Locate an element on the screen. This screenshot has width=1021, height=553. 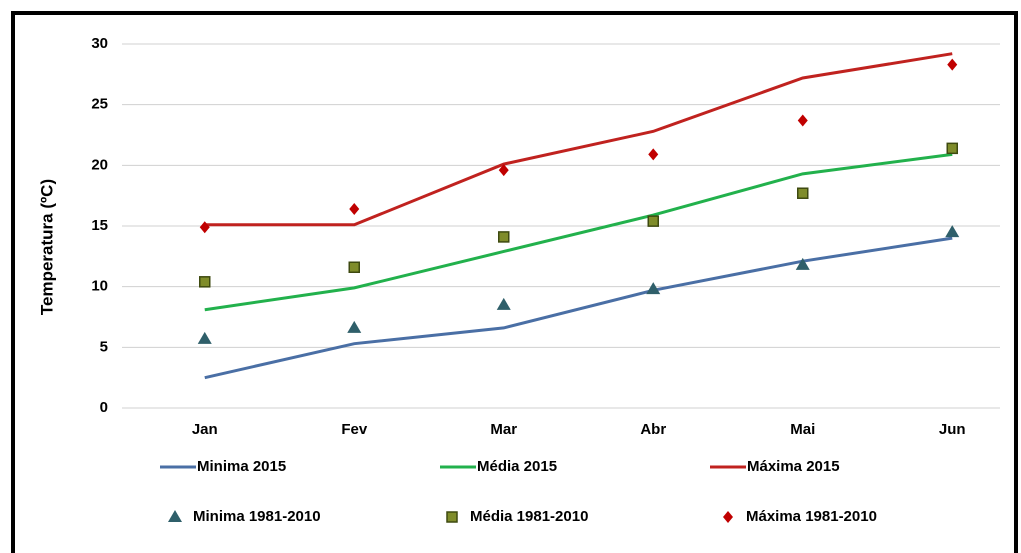
y-tick-label: 5 is located at coordinates (104, 346).